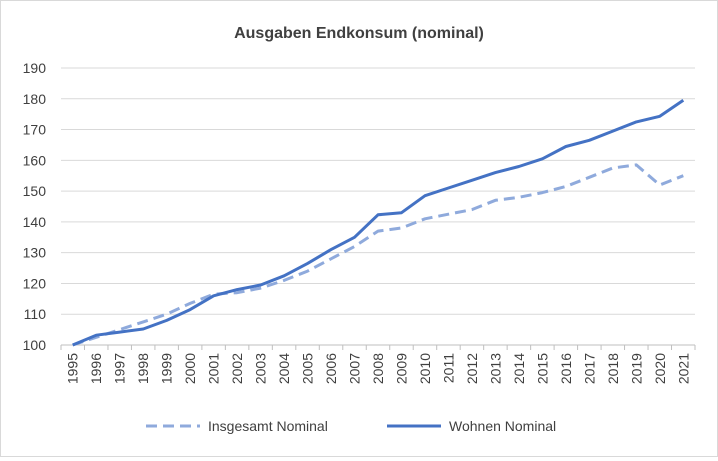 This screenshot has height=461, width=718. Describe the element at coordinates (589, 368) in the screenshot. I see `x-tick-label-2017: 2017` at that location.